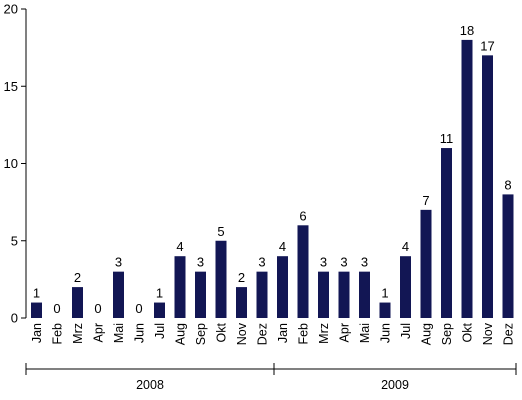 The width and height of the screenshot is (522, 400). I want to click on y-tick-label: 20, so click(11, 9).